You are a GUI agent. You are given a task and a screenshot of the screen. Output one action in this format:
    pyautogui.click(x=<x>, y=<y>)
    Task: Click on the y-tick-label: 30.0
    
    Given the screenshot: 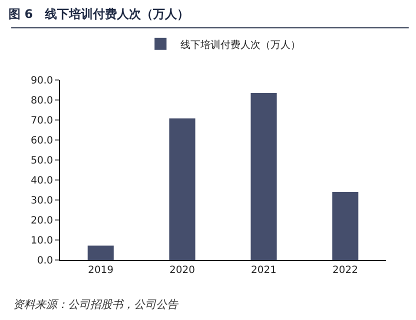 What is the action you would take?
    pyautogui.click(x=41, y=201)
    